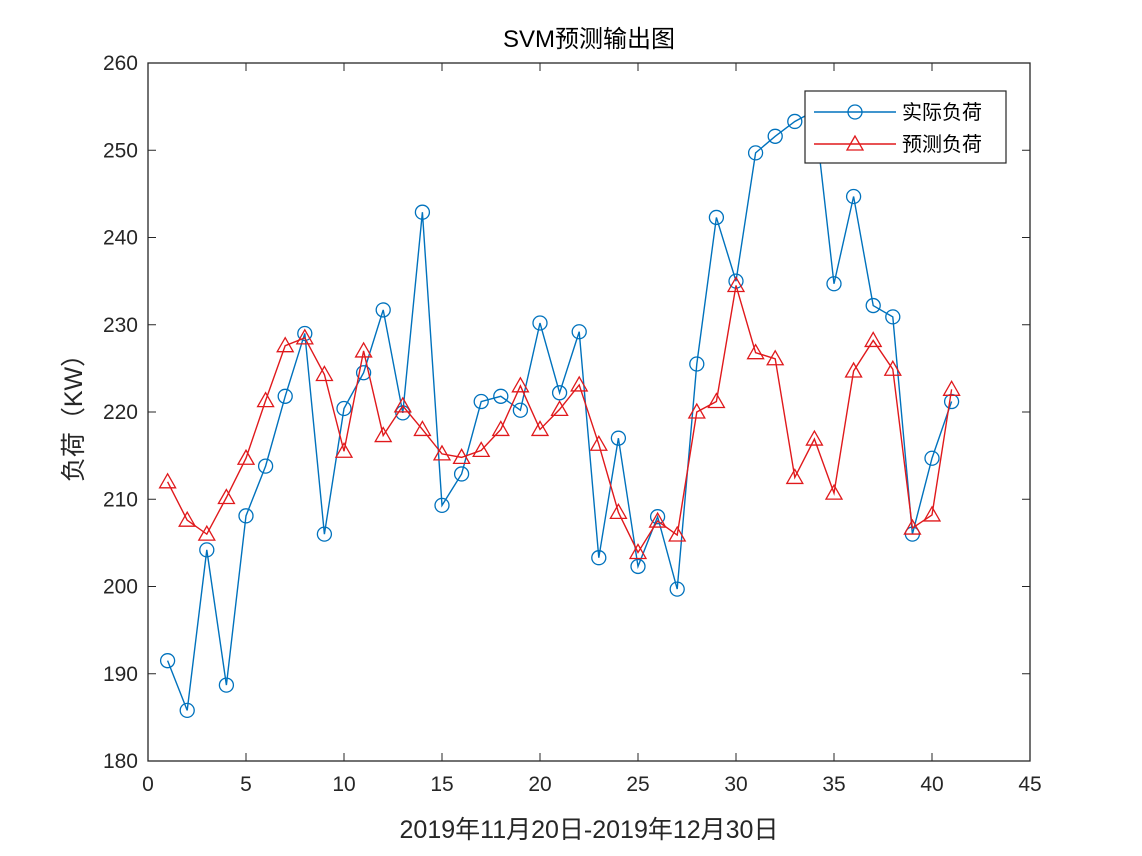 The image size is (1142, 856). What do you see at coordinates (833, 784) in the screenshot?
I see `x-tick-label: 35` at bounding box center [833, 784].